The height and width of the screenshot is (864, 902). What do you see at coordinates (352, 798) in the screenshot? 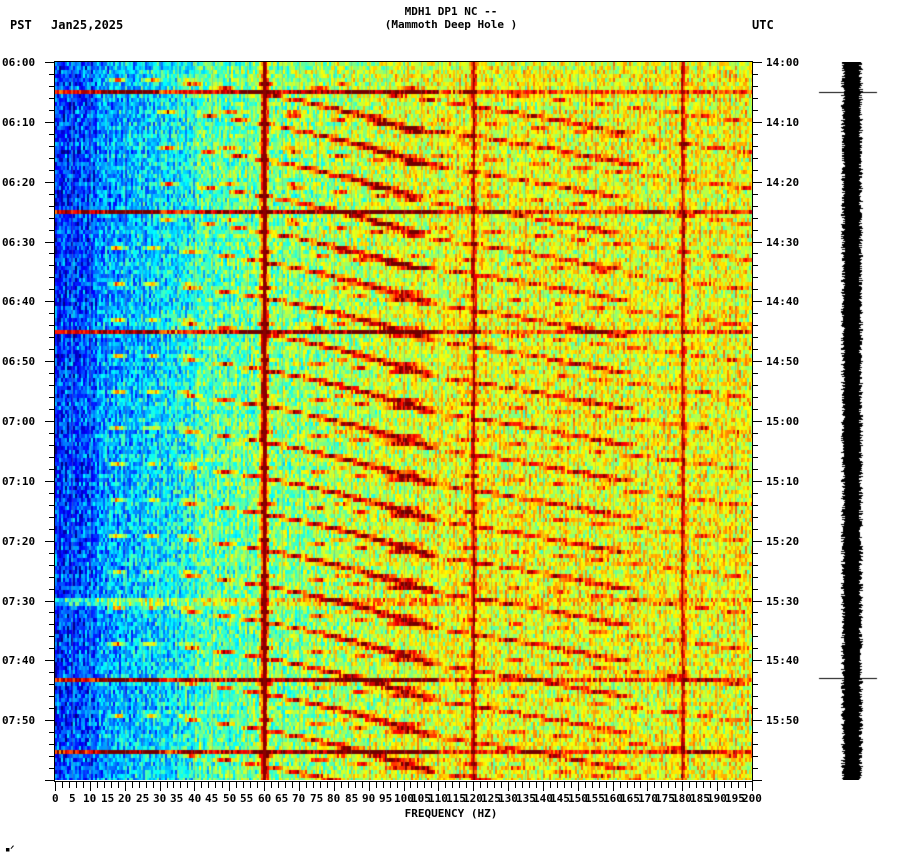
I see `freq-label: 85` at bounding box center [352, 798].